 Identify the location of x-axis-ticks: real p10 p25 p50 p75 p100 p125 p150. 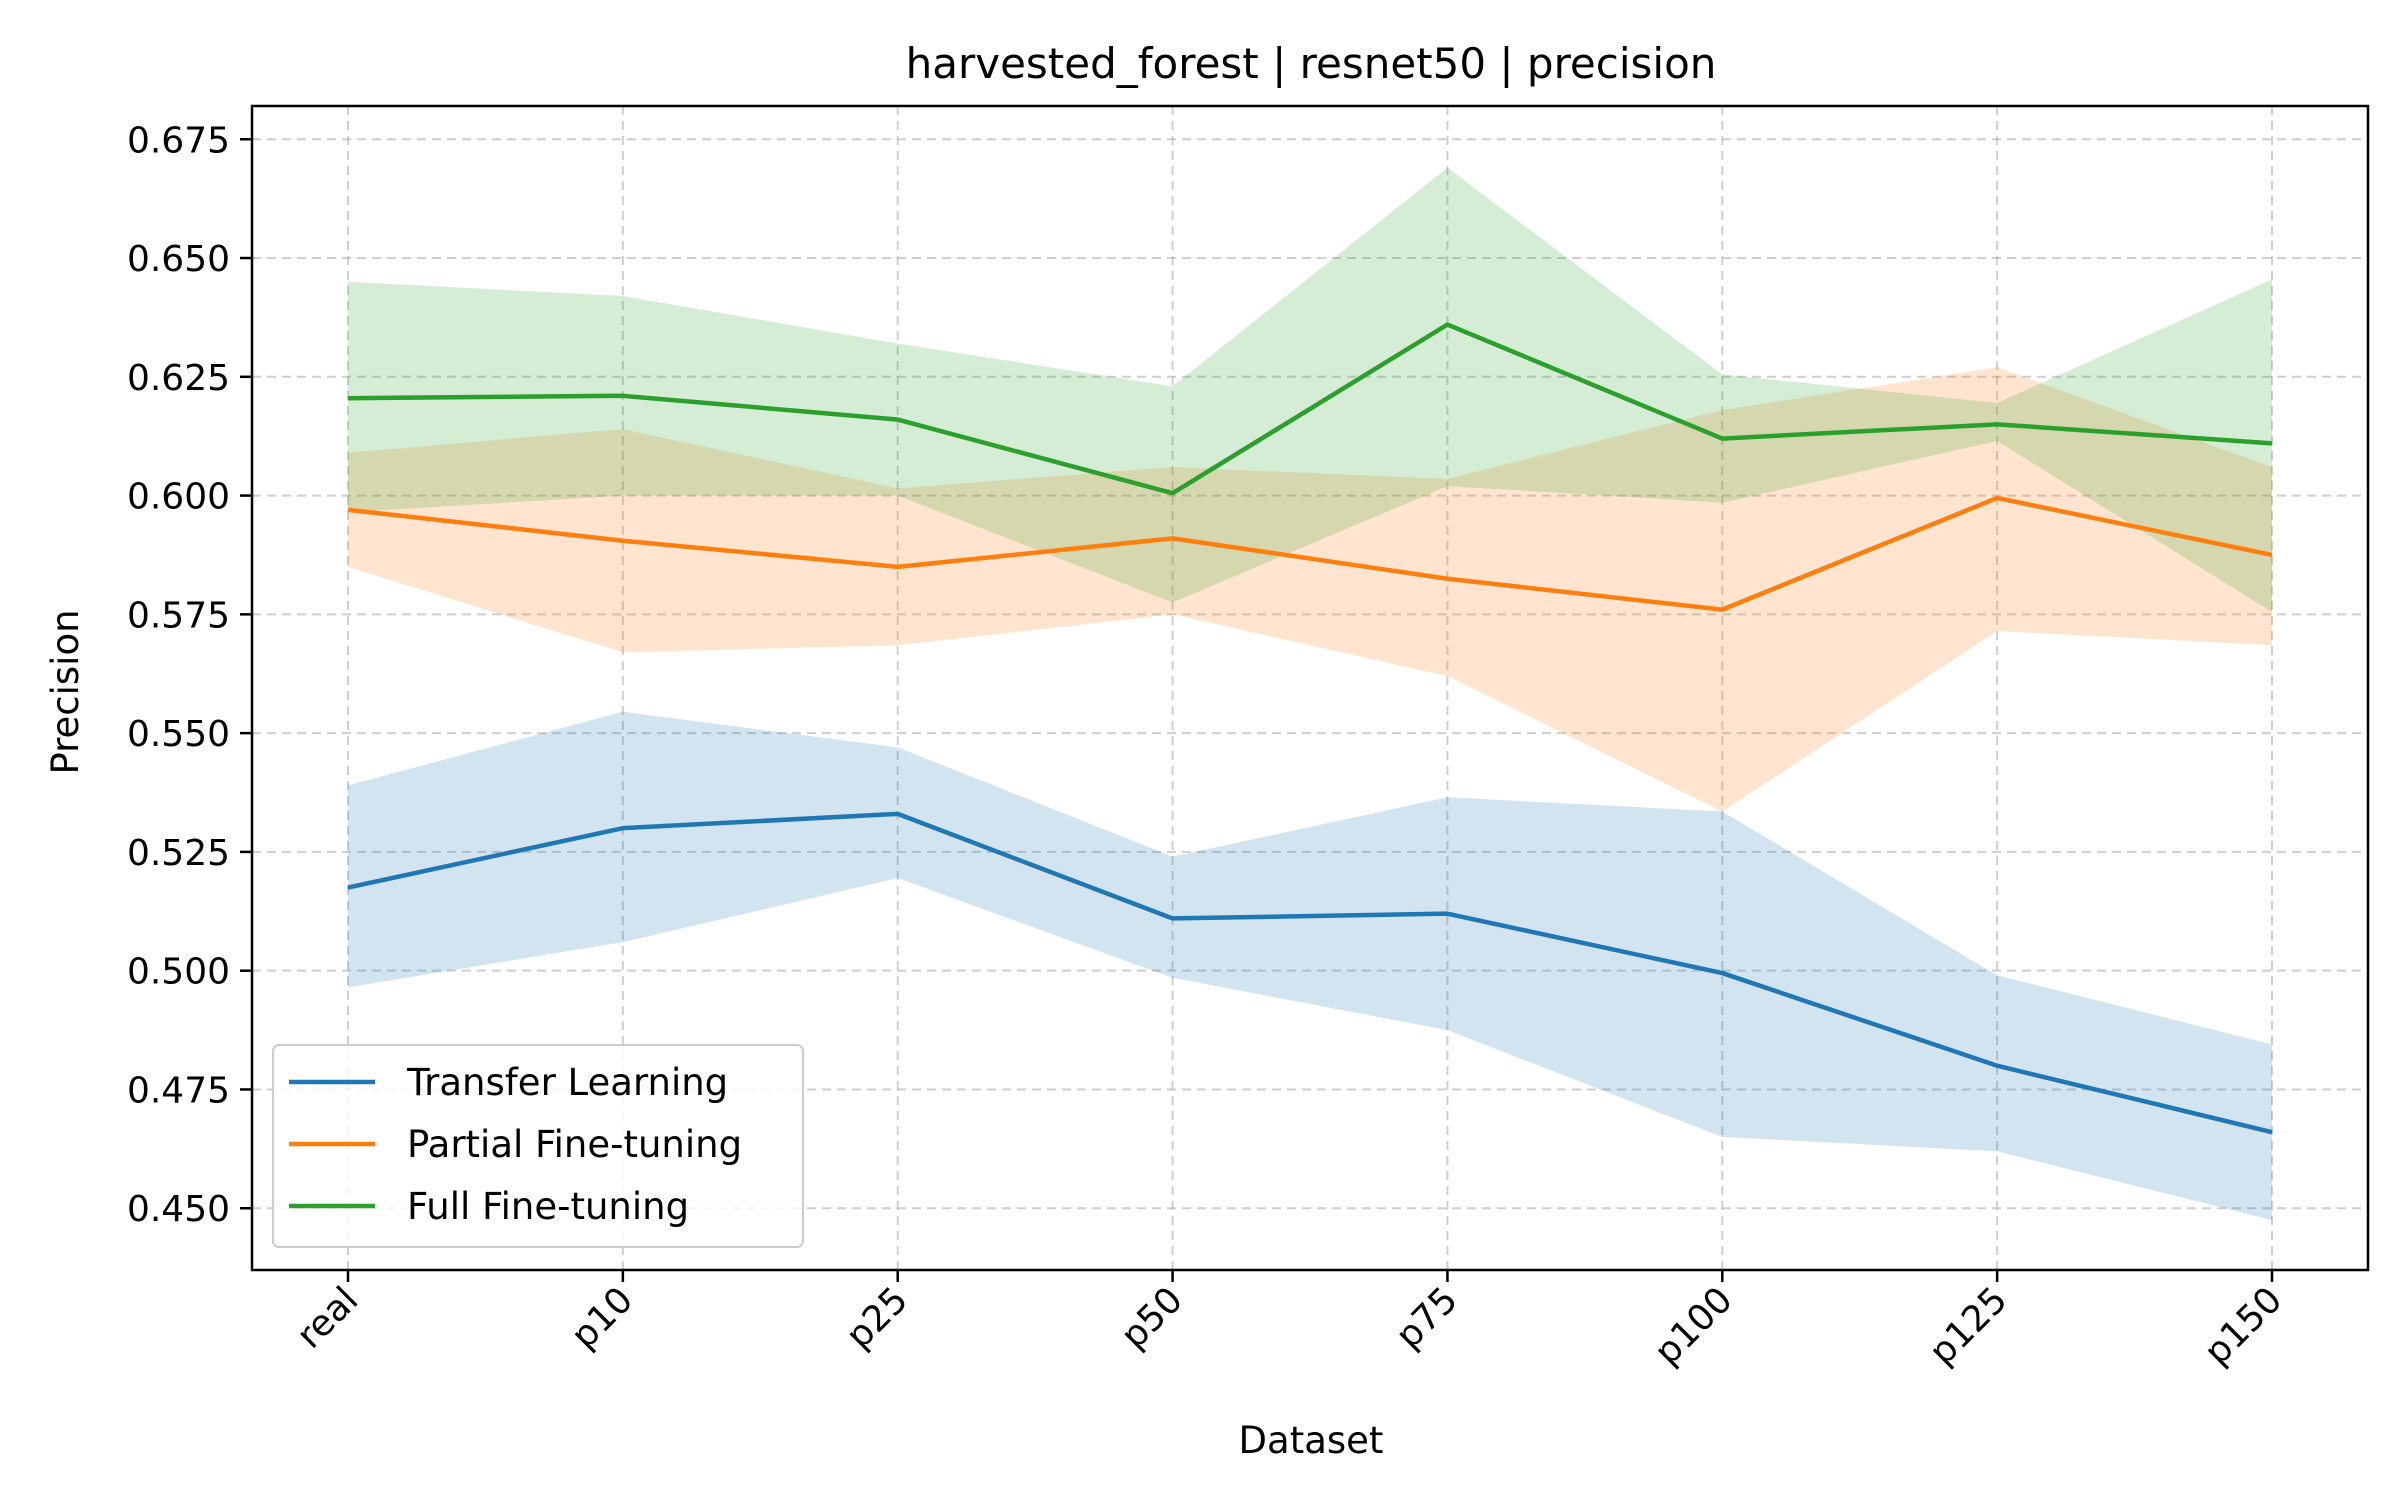
(1289, 1321).